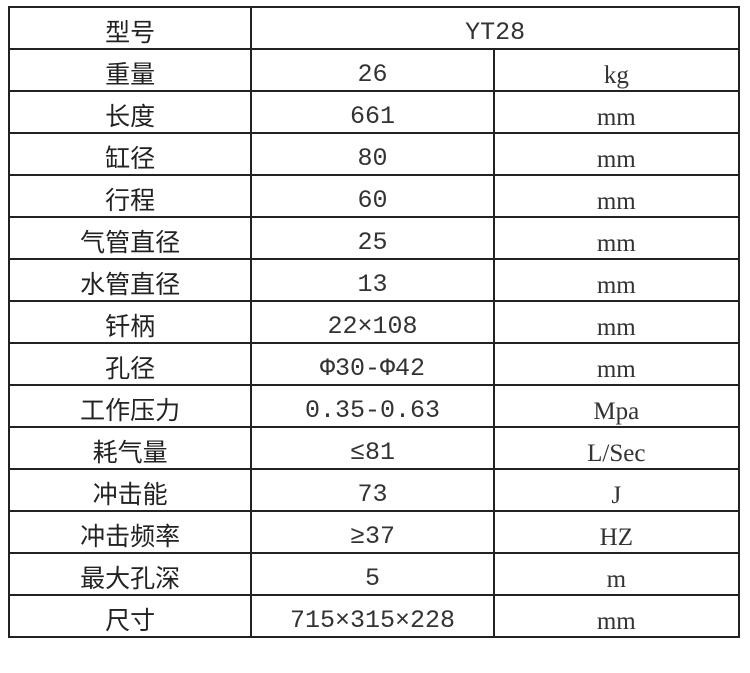 The height and width of the screenshot is (673, 750). Describe the element at coordinates (130, 322) in the screenshot. I see `spec-name: 钎柄` at that location.